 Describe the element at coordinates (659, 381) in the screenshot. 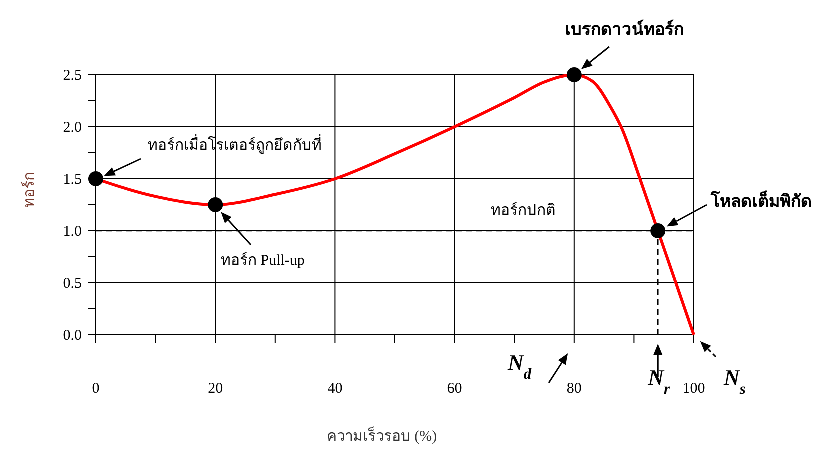

I see `annotation: N$_{r}$` at that location.